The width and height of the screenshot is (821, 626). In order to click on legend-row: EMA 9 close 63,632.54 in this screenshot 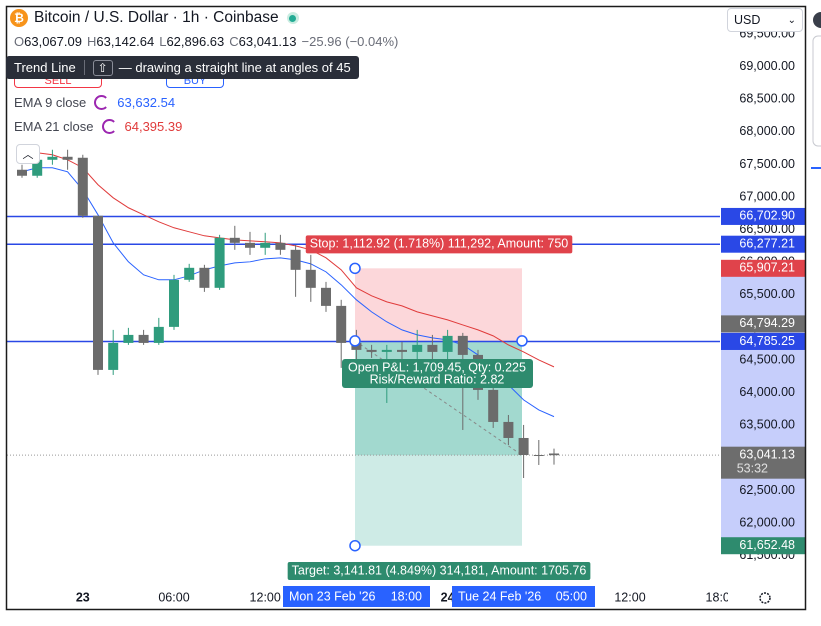, I will do `click(94, 102)`.